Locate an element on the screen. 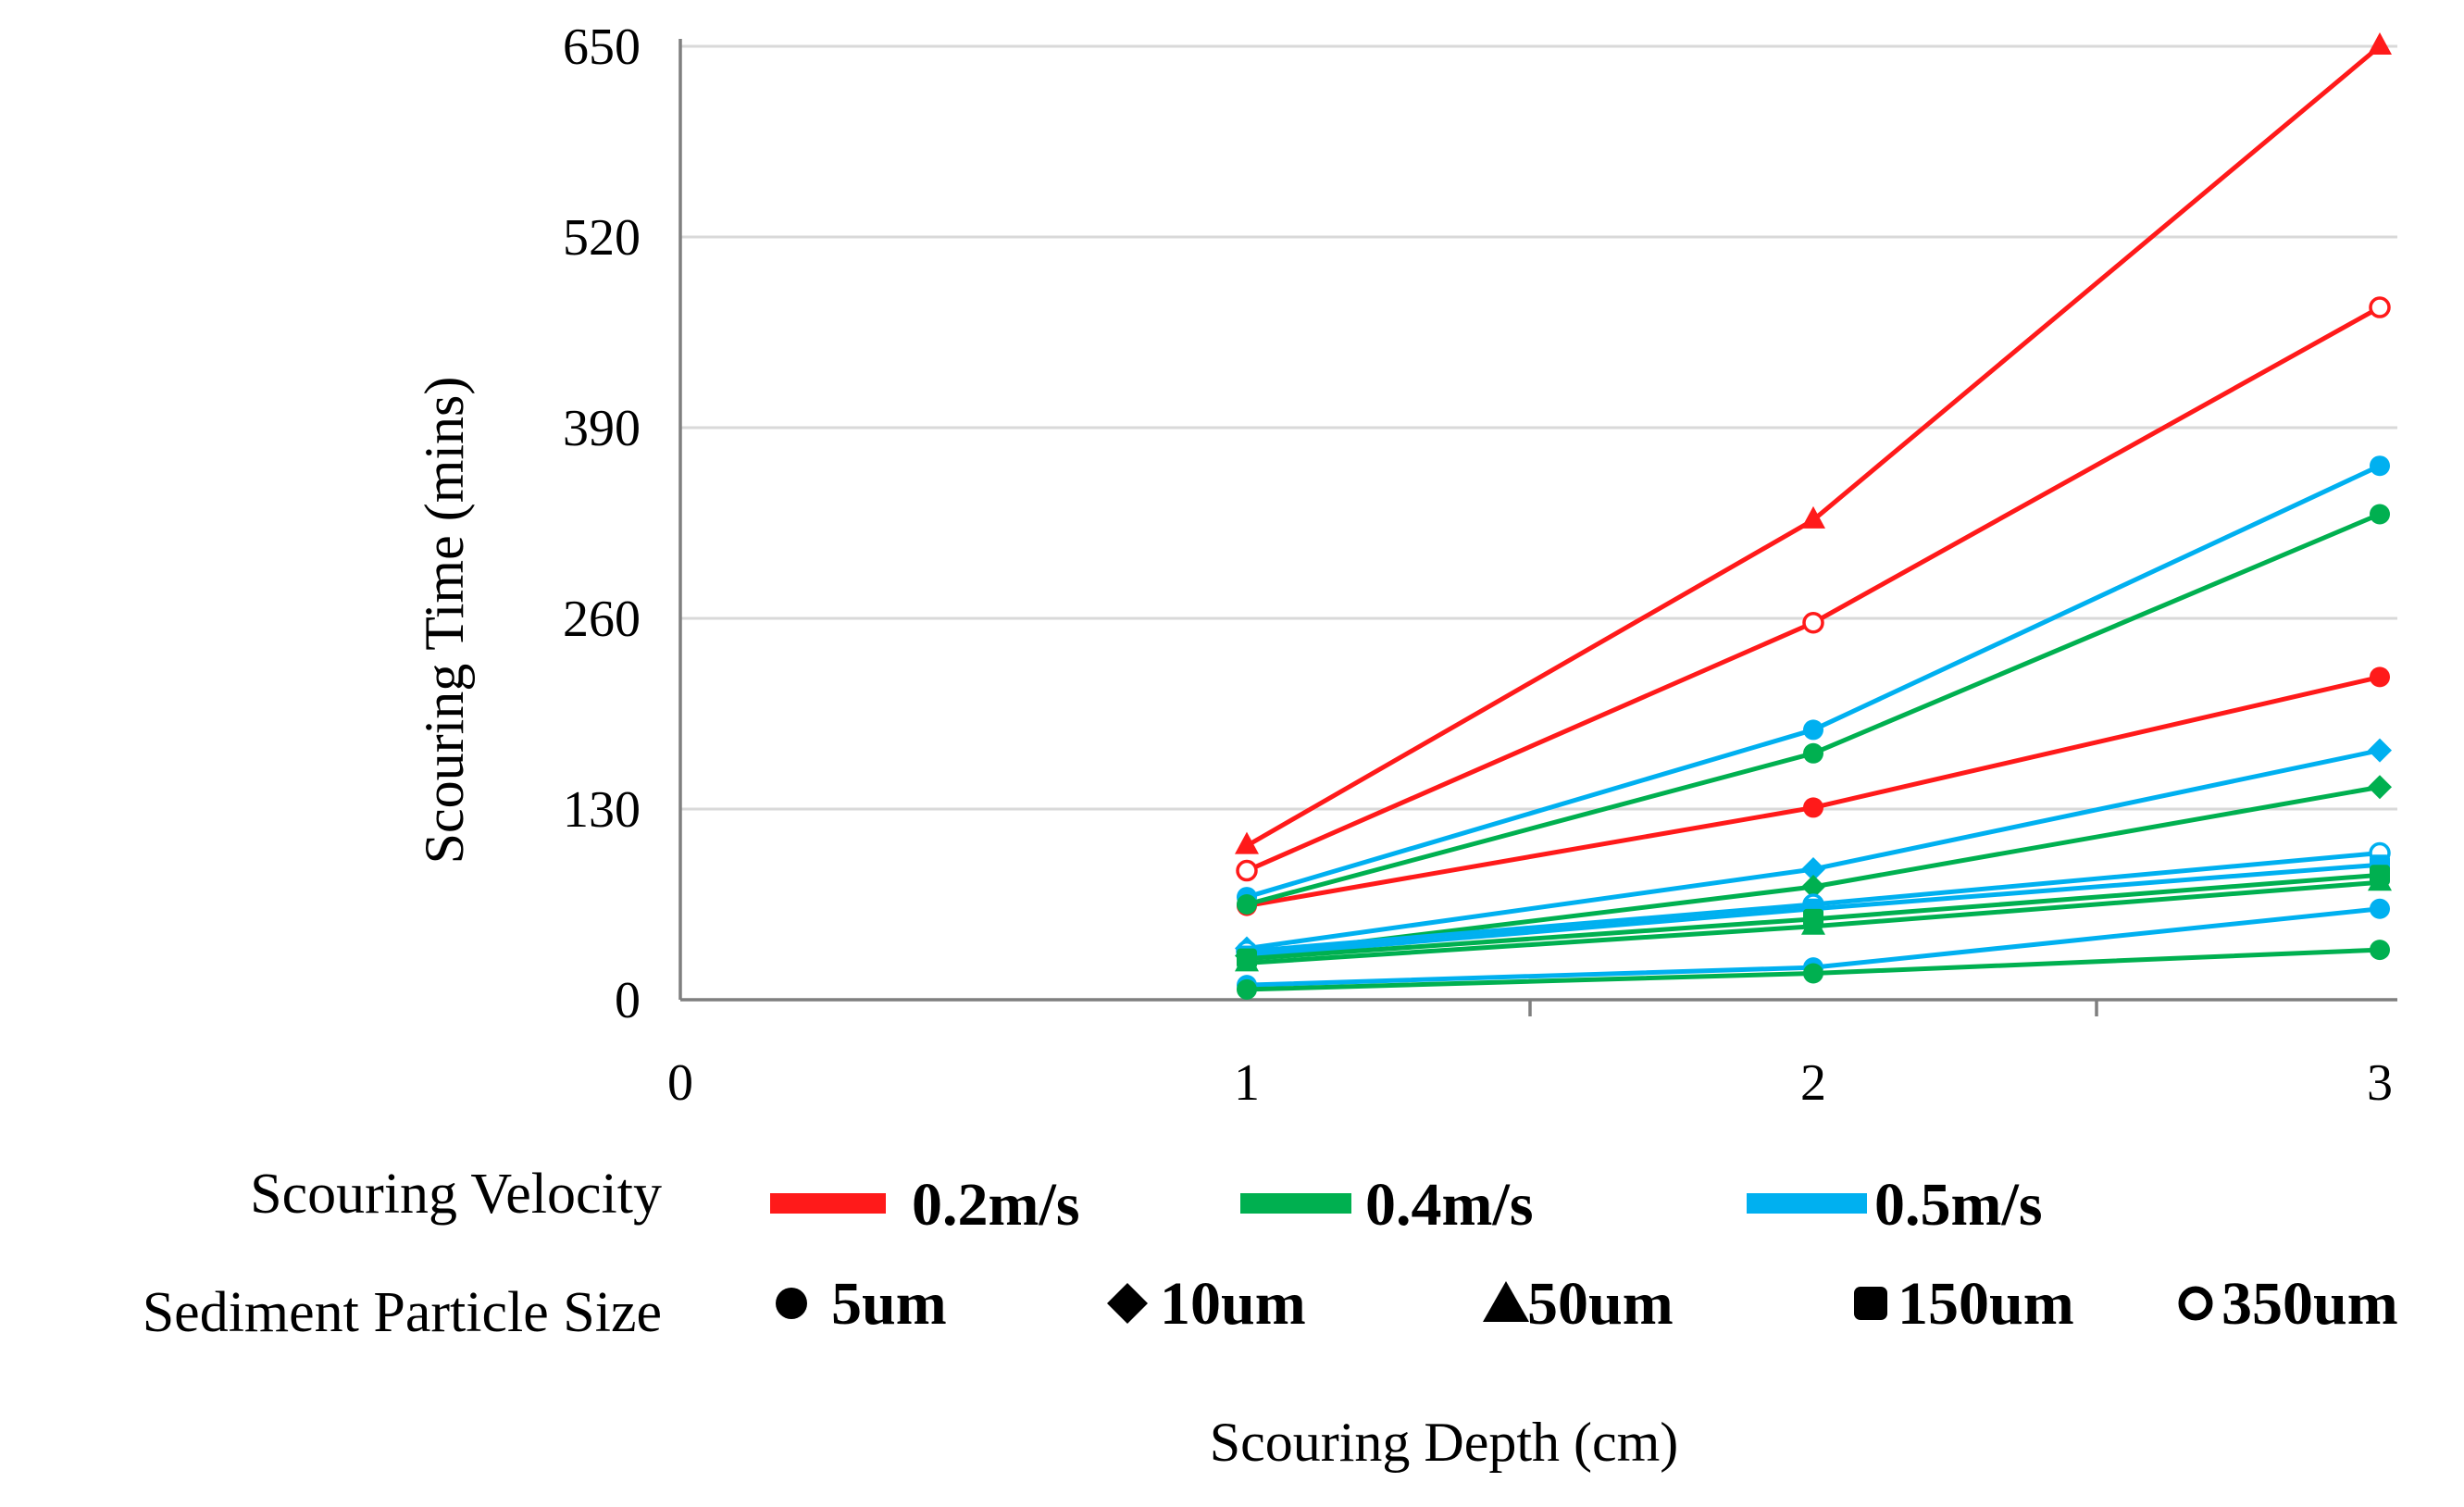  legend-size-350um: 350um is located at coordinates (2309, 1304).